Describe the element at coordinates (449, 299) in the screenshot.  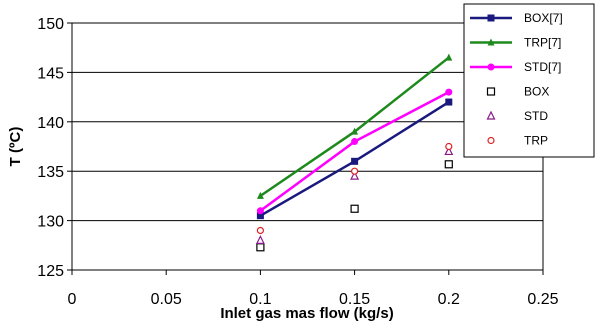
I see `x-tick-label: 0.2` at that location.